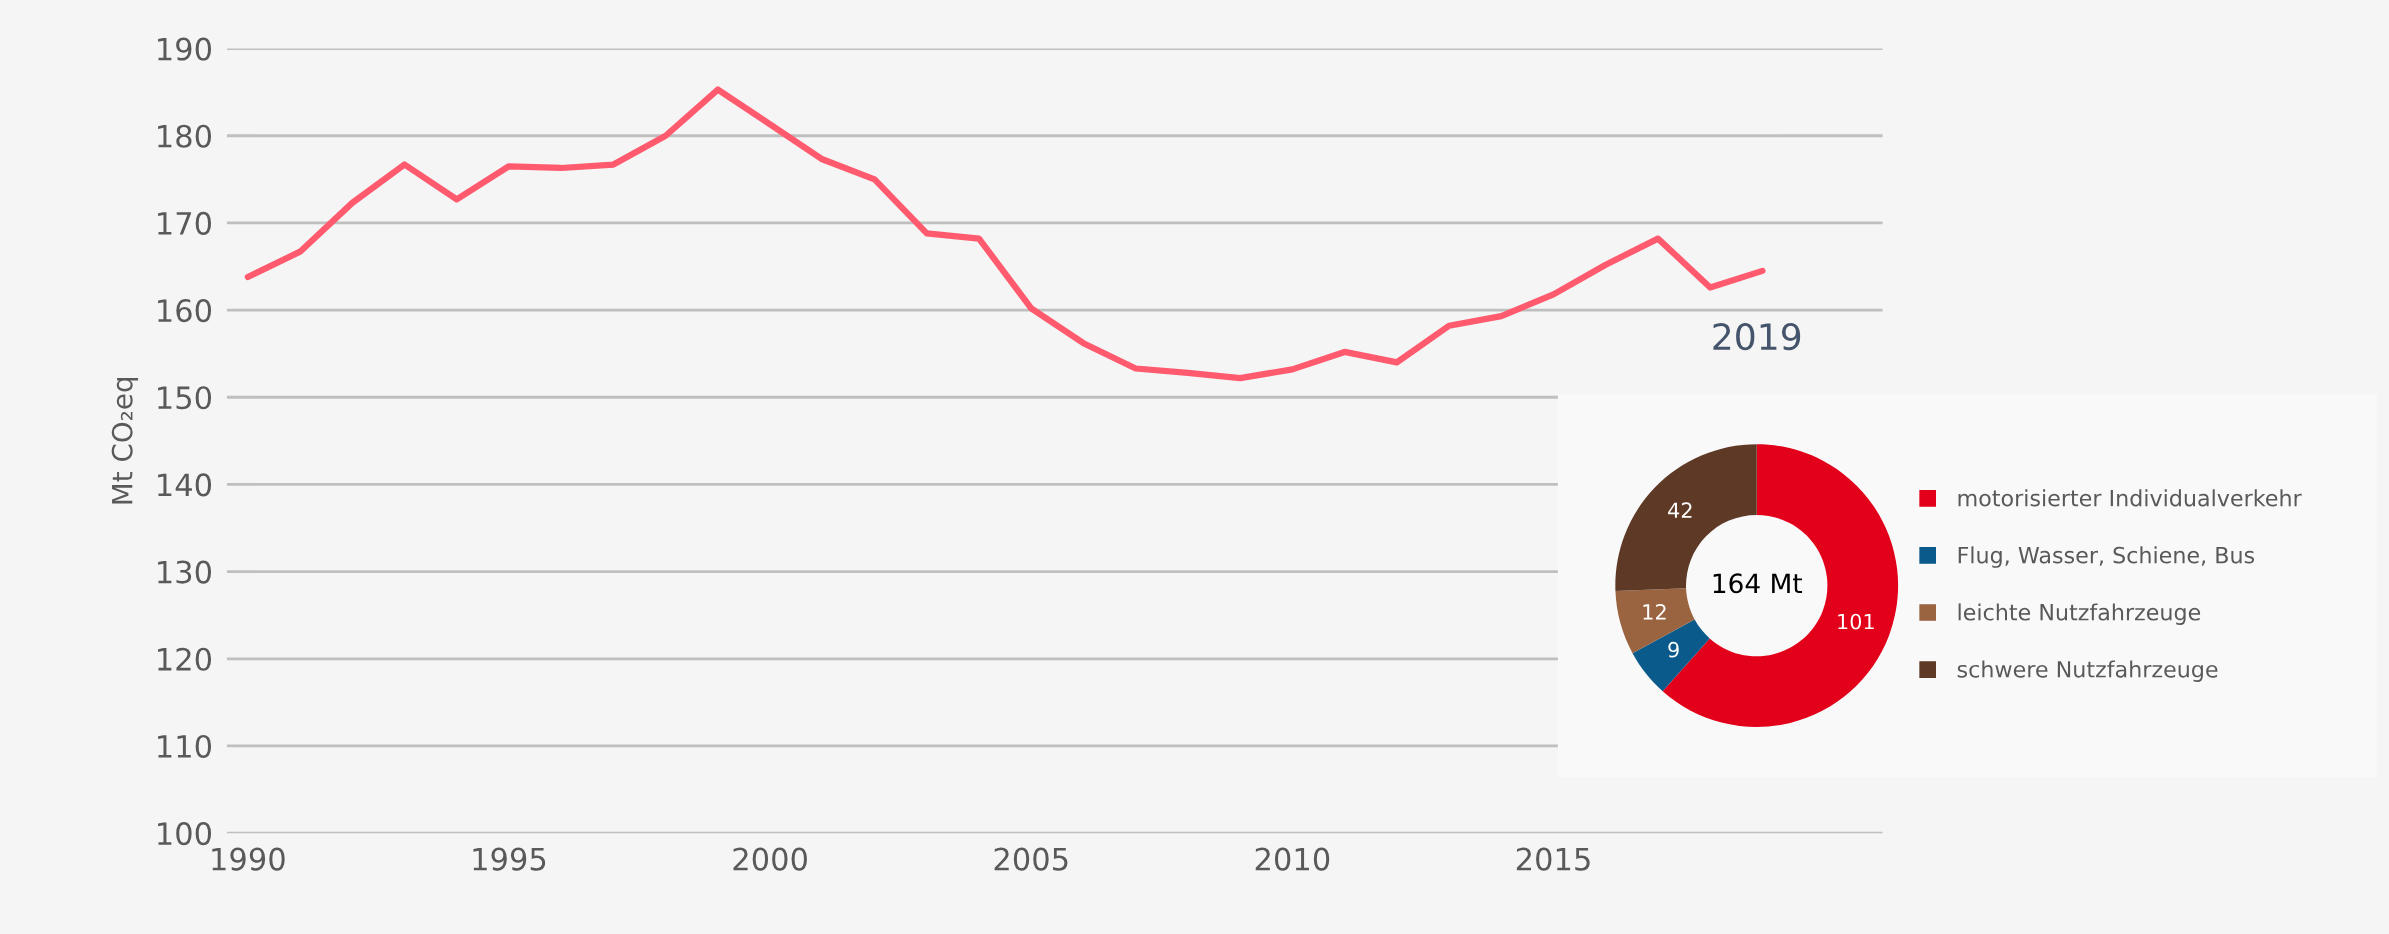  What do you see at coordinates (1553, 859) in the screenshot?
I see `x-tick-label: 2015` at bounding box center [1553, 859].